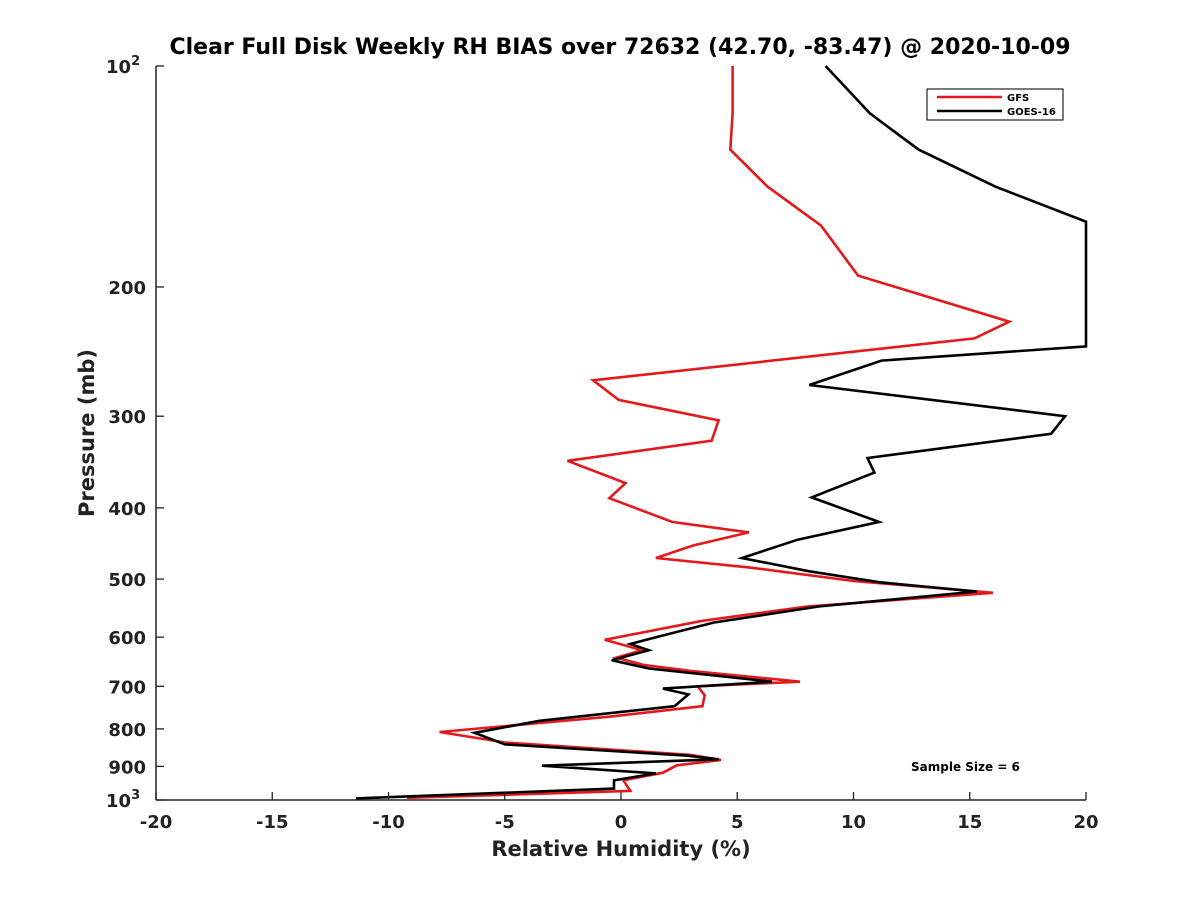 The width and height of the screenshot is (1200, 900). What do you see at coordinates (965, 767) in the screenshot?
I see `sample-size-annotation: Sample Size = 6` at bounding box center [965, 767].